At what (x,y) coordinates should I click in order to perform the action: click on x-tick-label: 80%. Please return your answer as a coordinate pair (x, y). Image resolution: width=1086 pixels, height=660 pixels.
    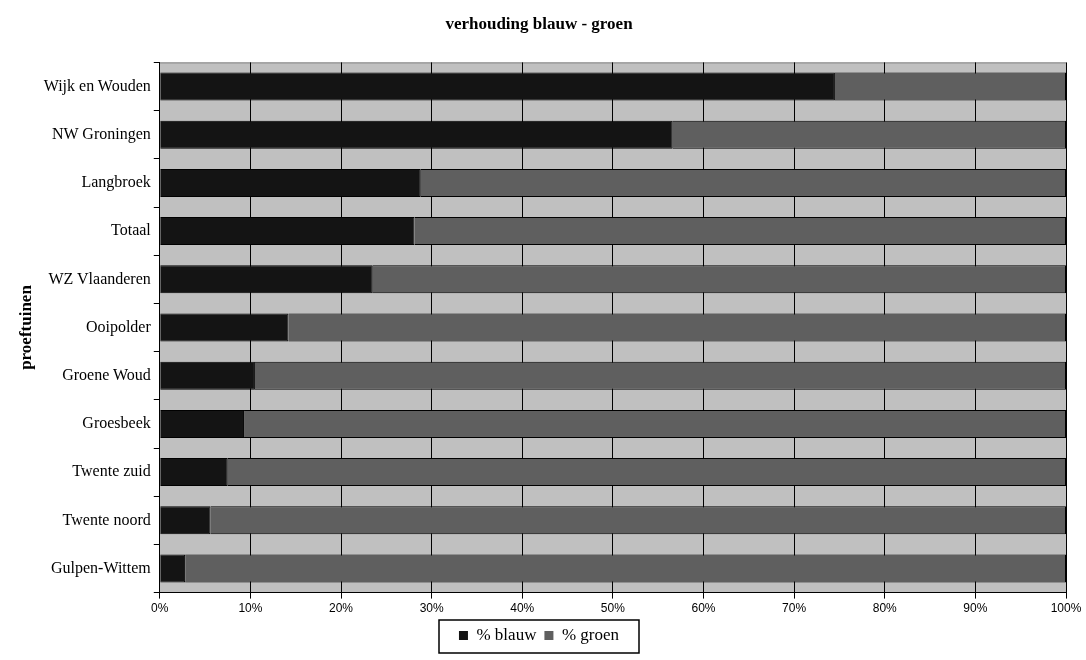
    Looking at the image, I should click on (885, 608).